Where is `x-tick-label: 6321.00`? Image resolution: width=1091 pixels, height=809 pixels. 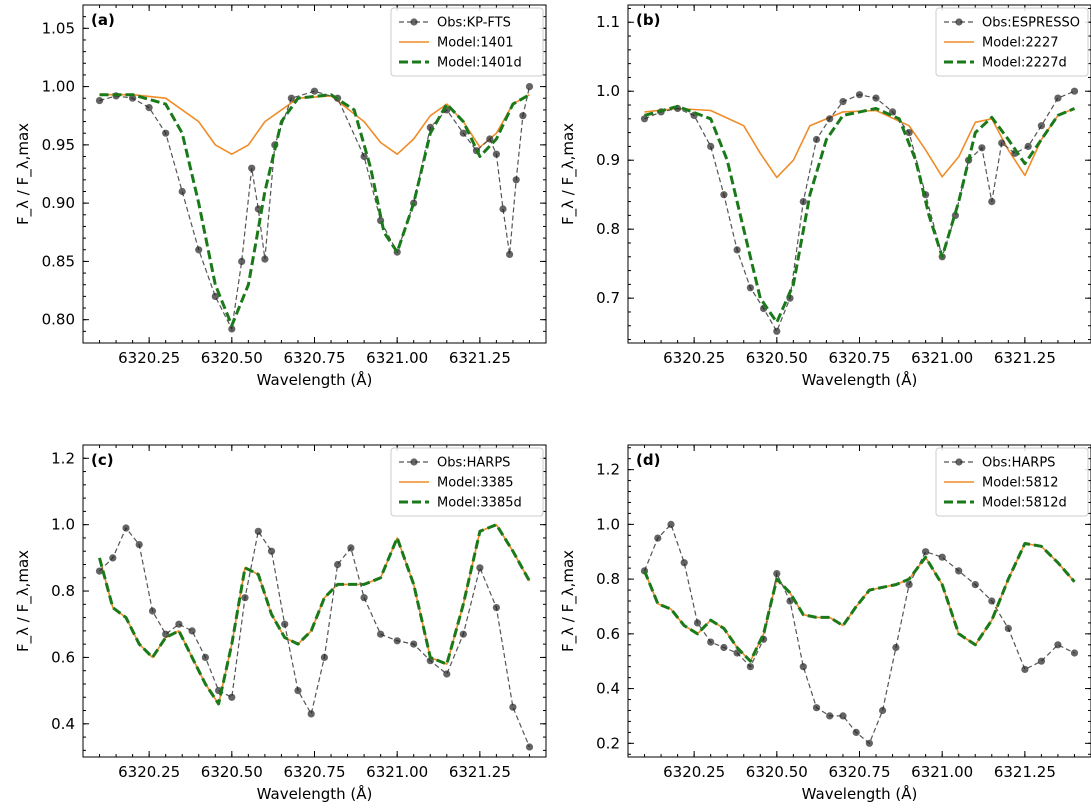
x-tick-label: 6321.00 is located at coordinates (397, 358).